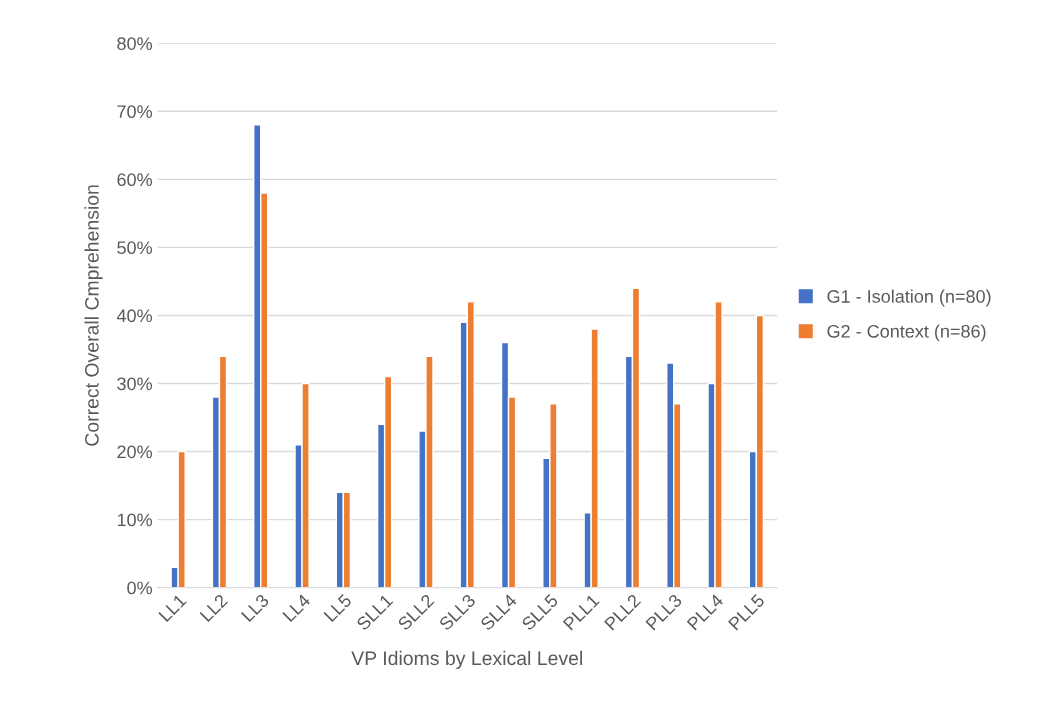 Image resolution: width=1050 pixels, height=721 pixels. What do you see at coordinates (134, 316) in the screenshot?
I see `y-tick-label: 40%` at bounding box center [134, 316].